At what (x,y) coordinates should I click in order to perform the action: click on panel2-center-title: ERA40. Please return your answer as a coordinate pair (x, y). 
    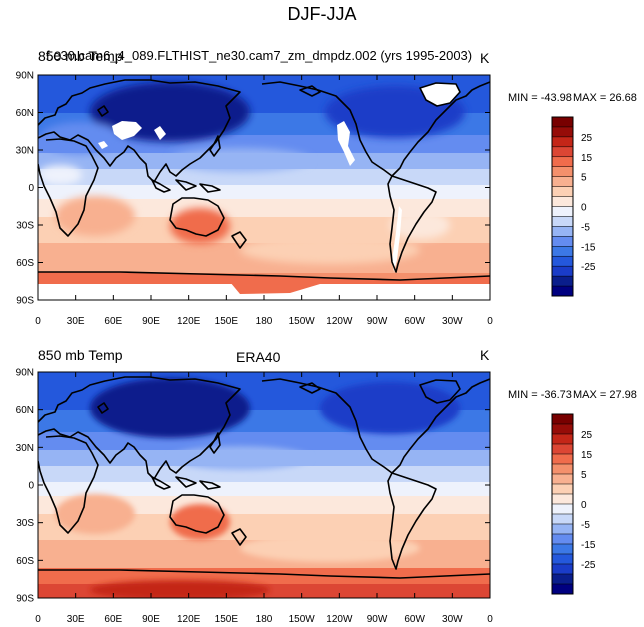
    Looking at the image, I should click on (258, 357).